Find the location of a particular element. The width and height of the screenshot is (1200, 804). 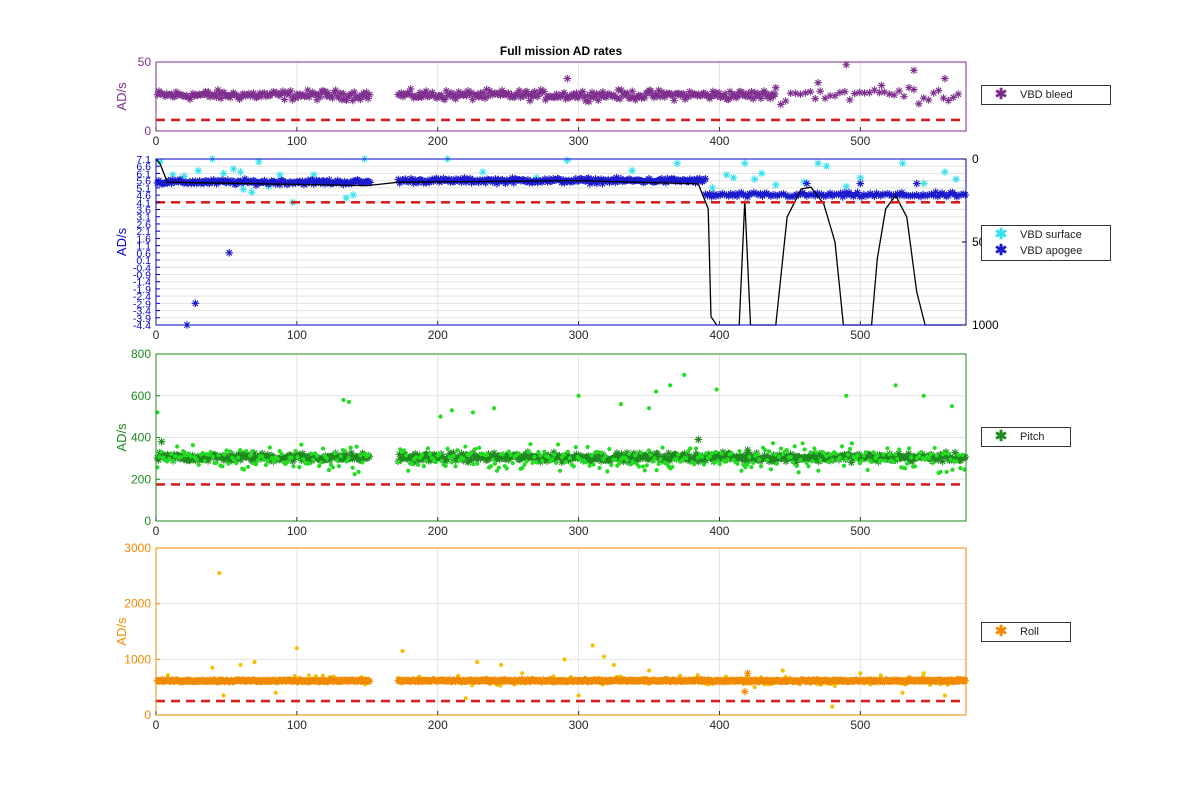

y-tick-label: 0 is located at coordinates (147, 131).